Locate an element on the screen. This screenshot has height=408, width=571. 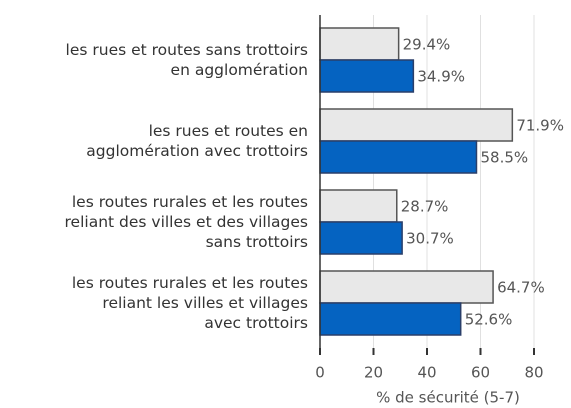
value-label: 58.5% is located at coordinates (504, 158).